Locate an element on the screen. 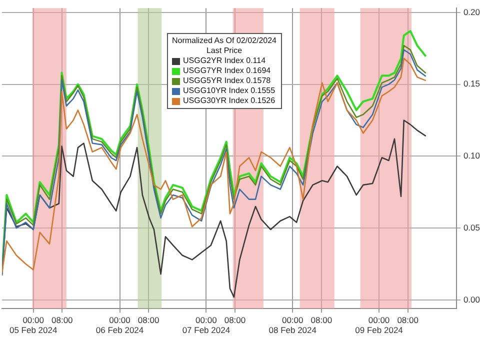 Image resolution: width=485 pixels, height=341 pixels. legend-label: USGG30YR Index 0.1526 is located at coordinates (229, 101).